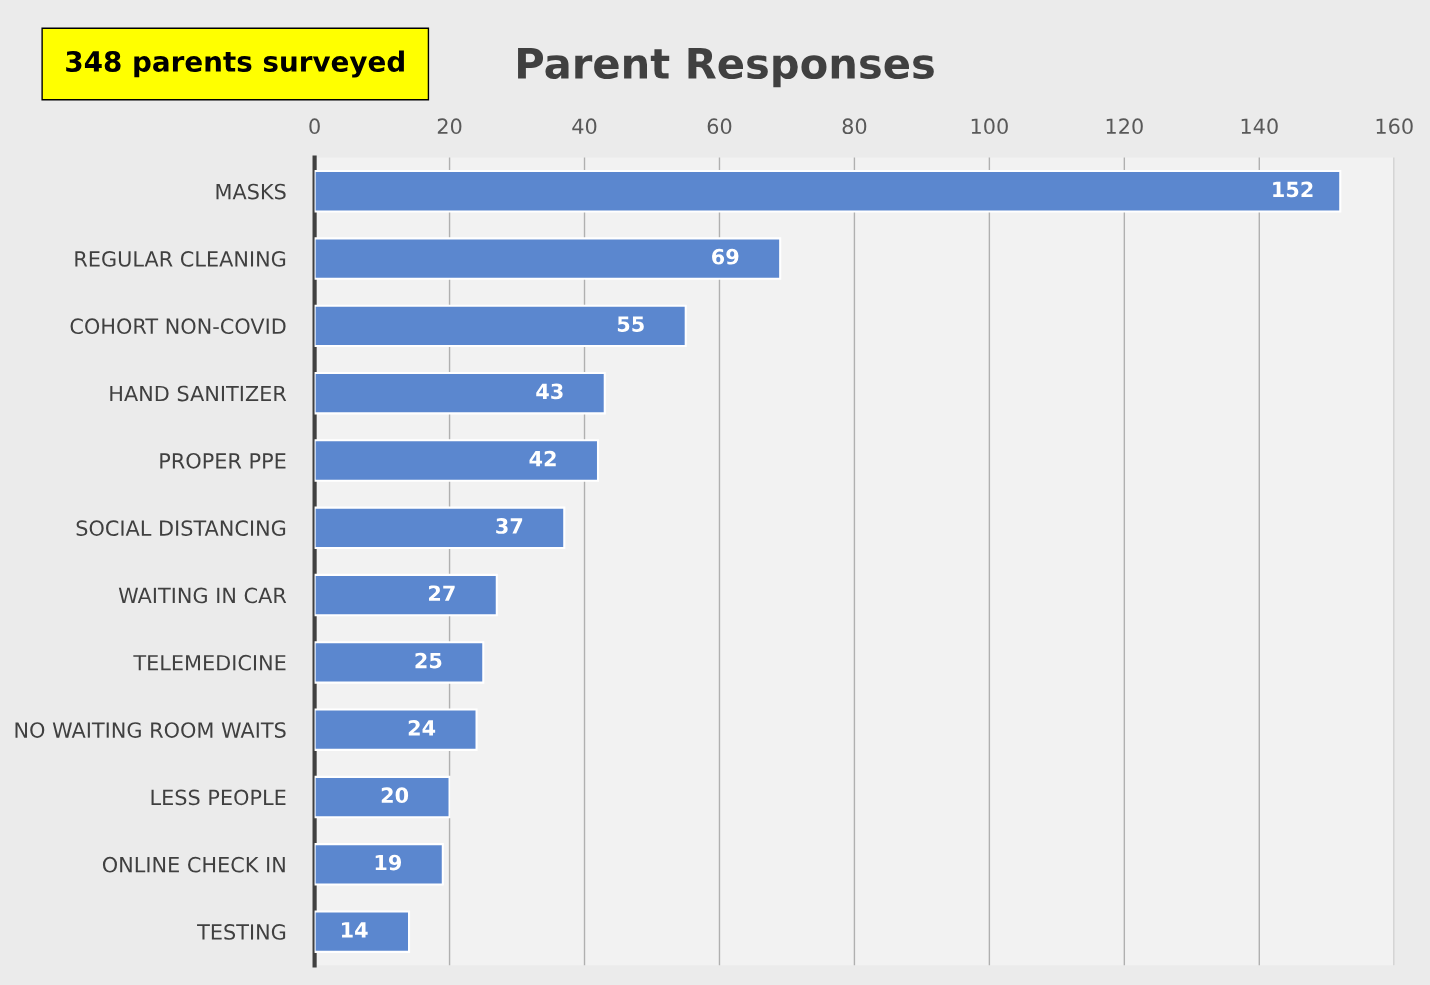 The image size is (1430, 985). What do you see at coordinates (181, 528) in the screenshot?
I see `y-tick-label: SOCIAL DISTANCING` at bounding box center [181, 528].